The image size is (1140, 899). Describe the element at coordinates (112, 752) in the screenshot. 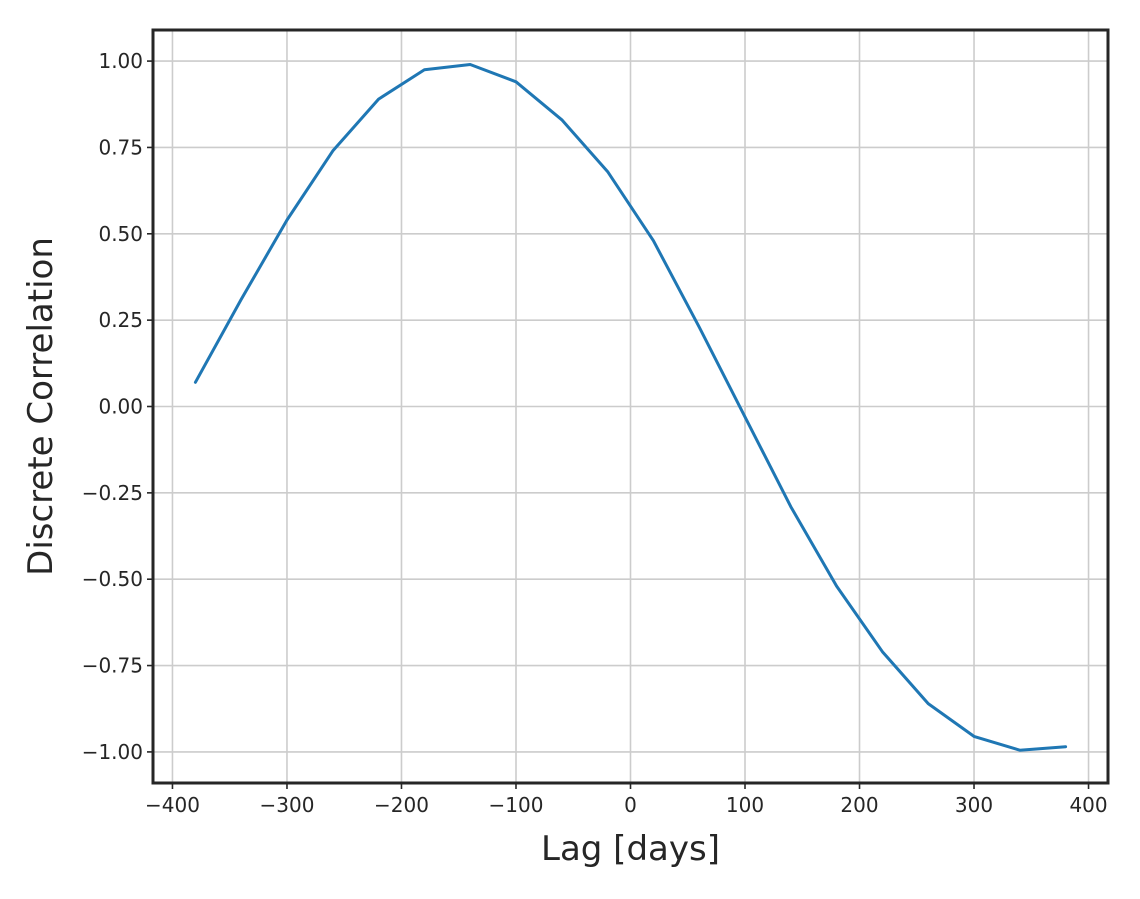

I see `y-tick-label: −1.00` at that location.